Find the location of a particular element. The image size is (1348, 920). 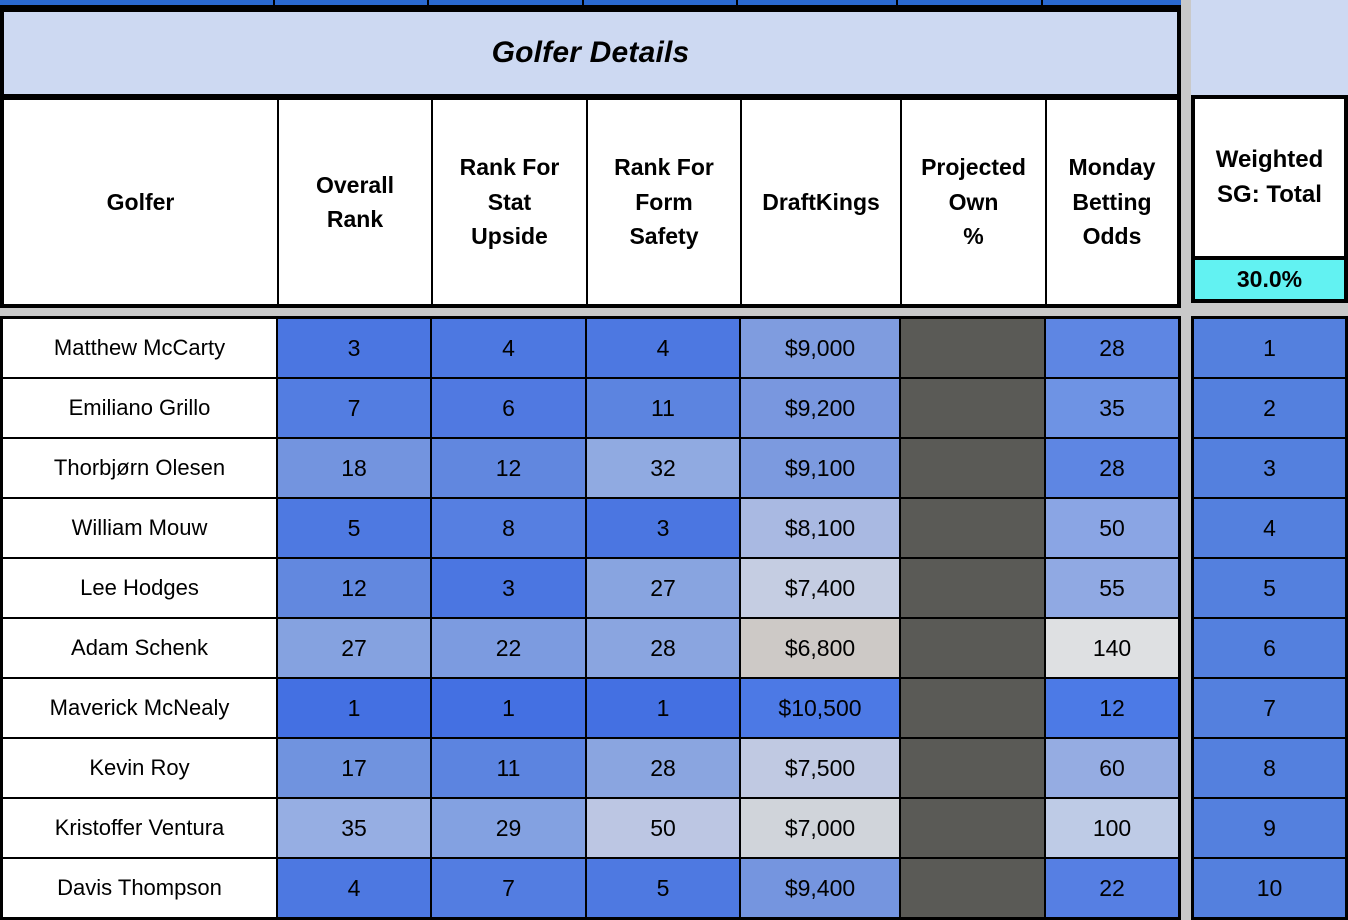

cropped-top-row is located at coordinates (590, 2).